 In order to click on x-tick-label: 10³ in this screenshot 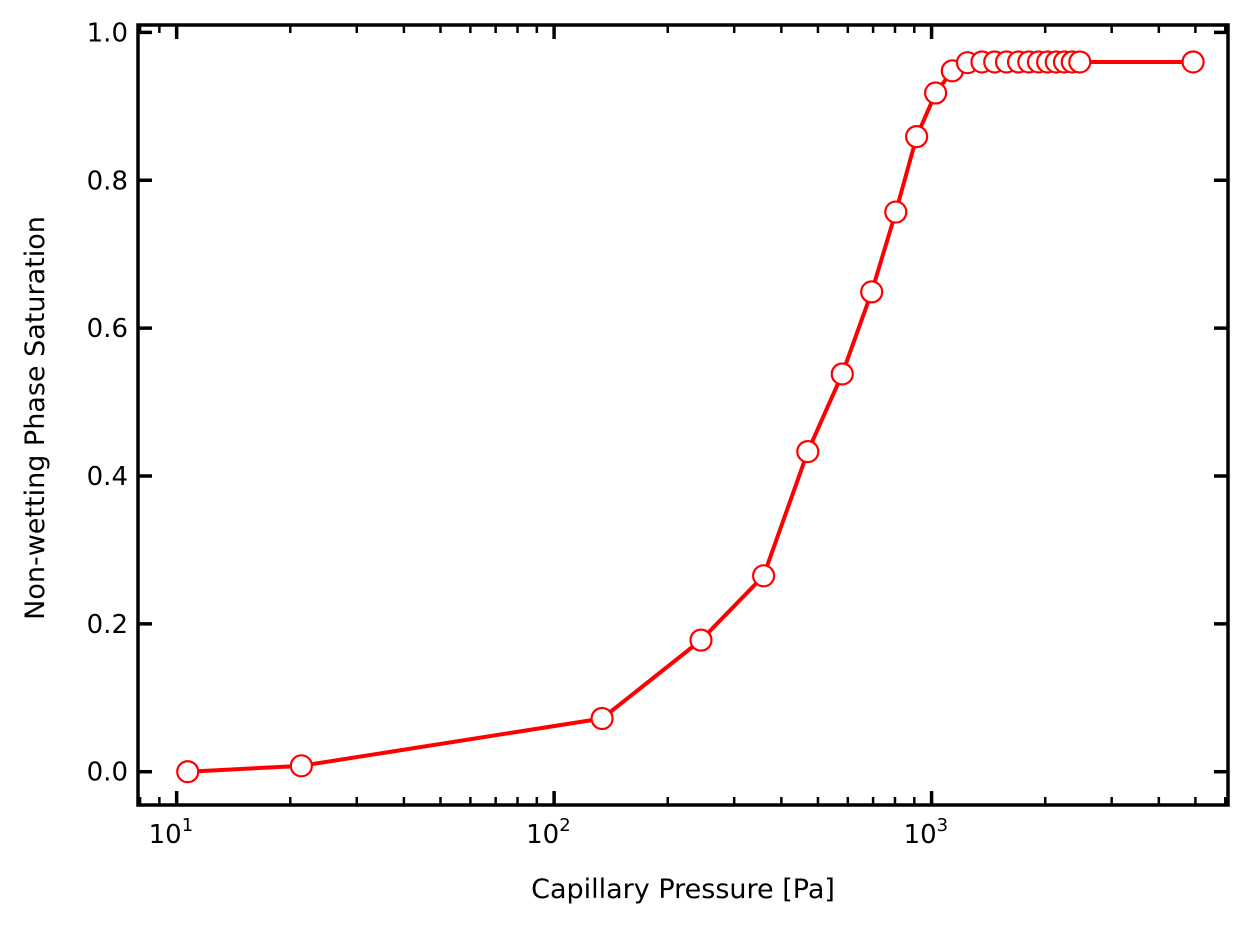, I will do `click(926, 832)`.